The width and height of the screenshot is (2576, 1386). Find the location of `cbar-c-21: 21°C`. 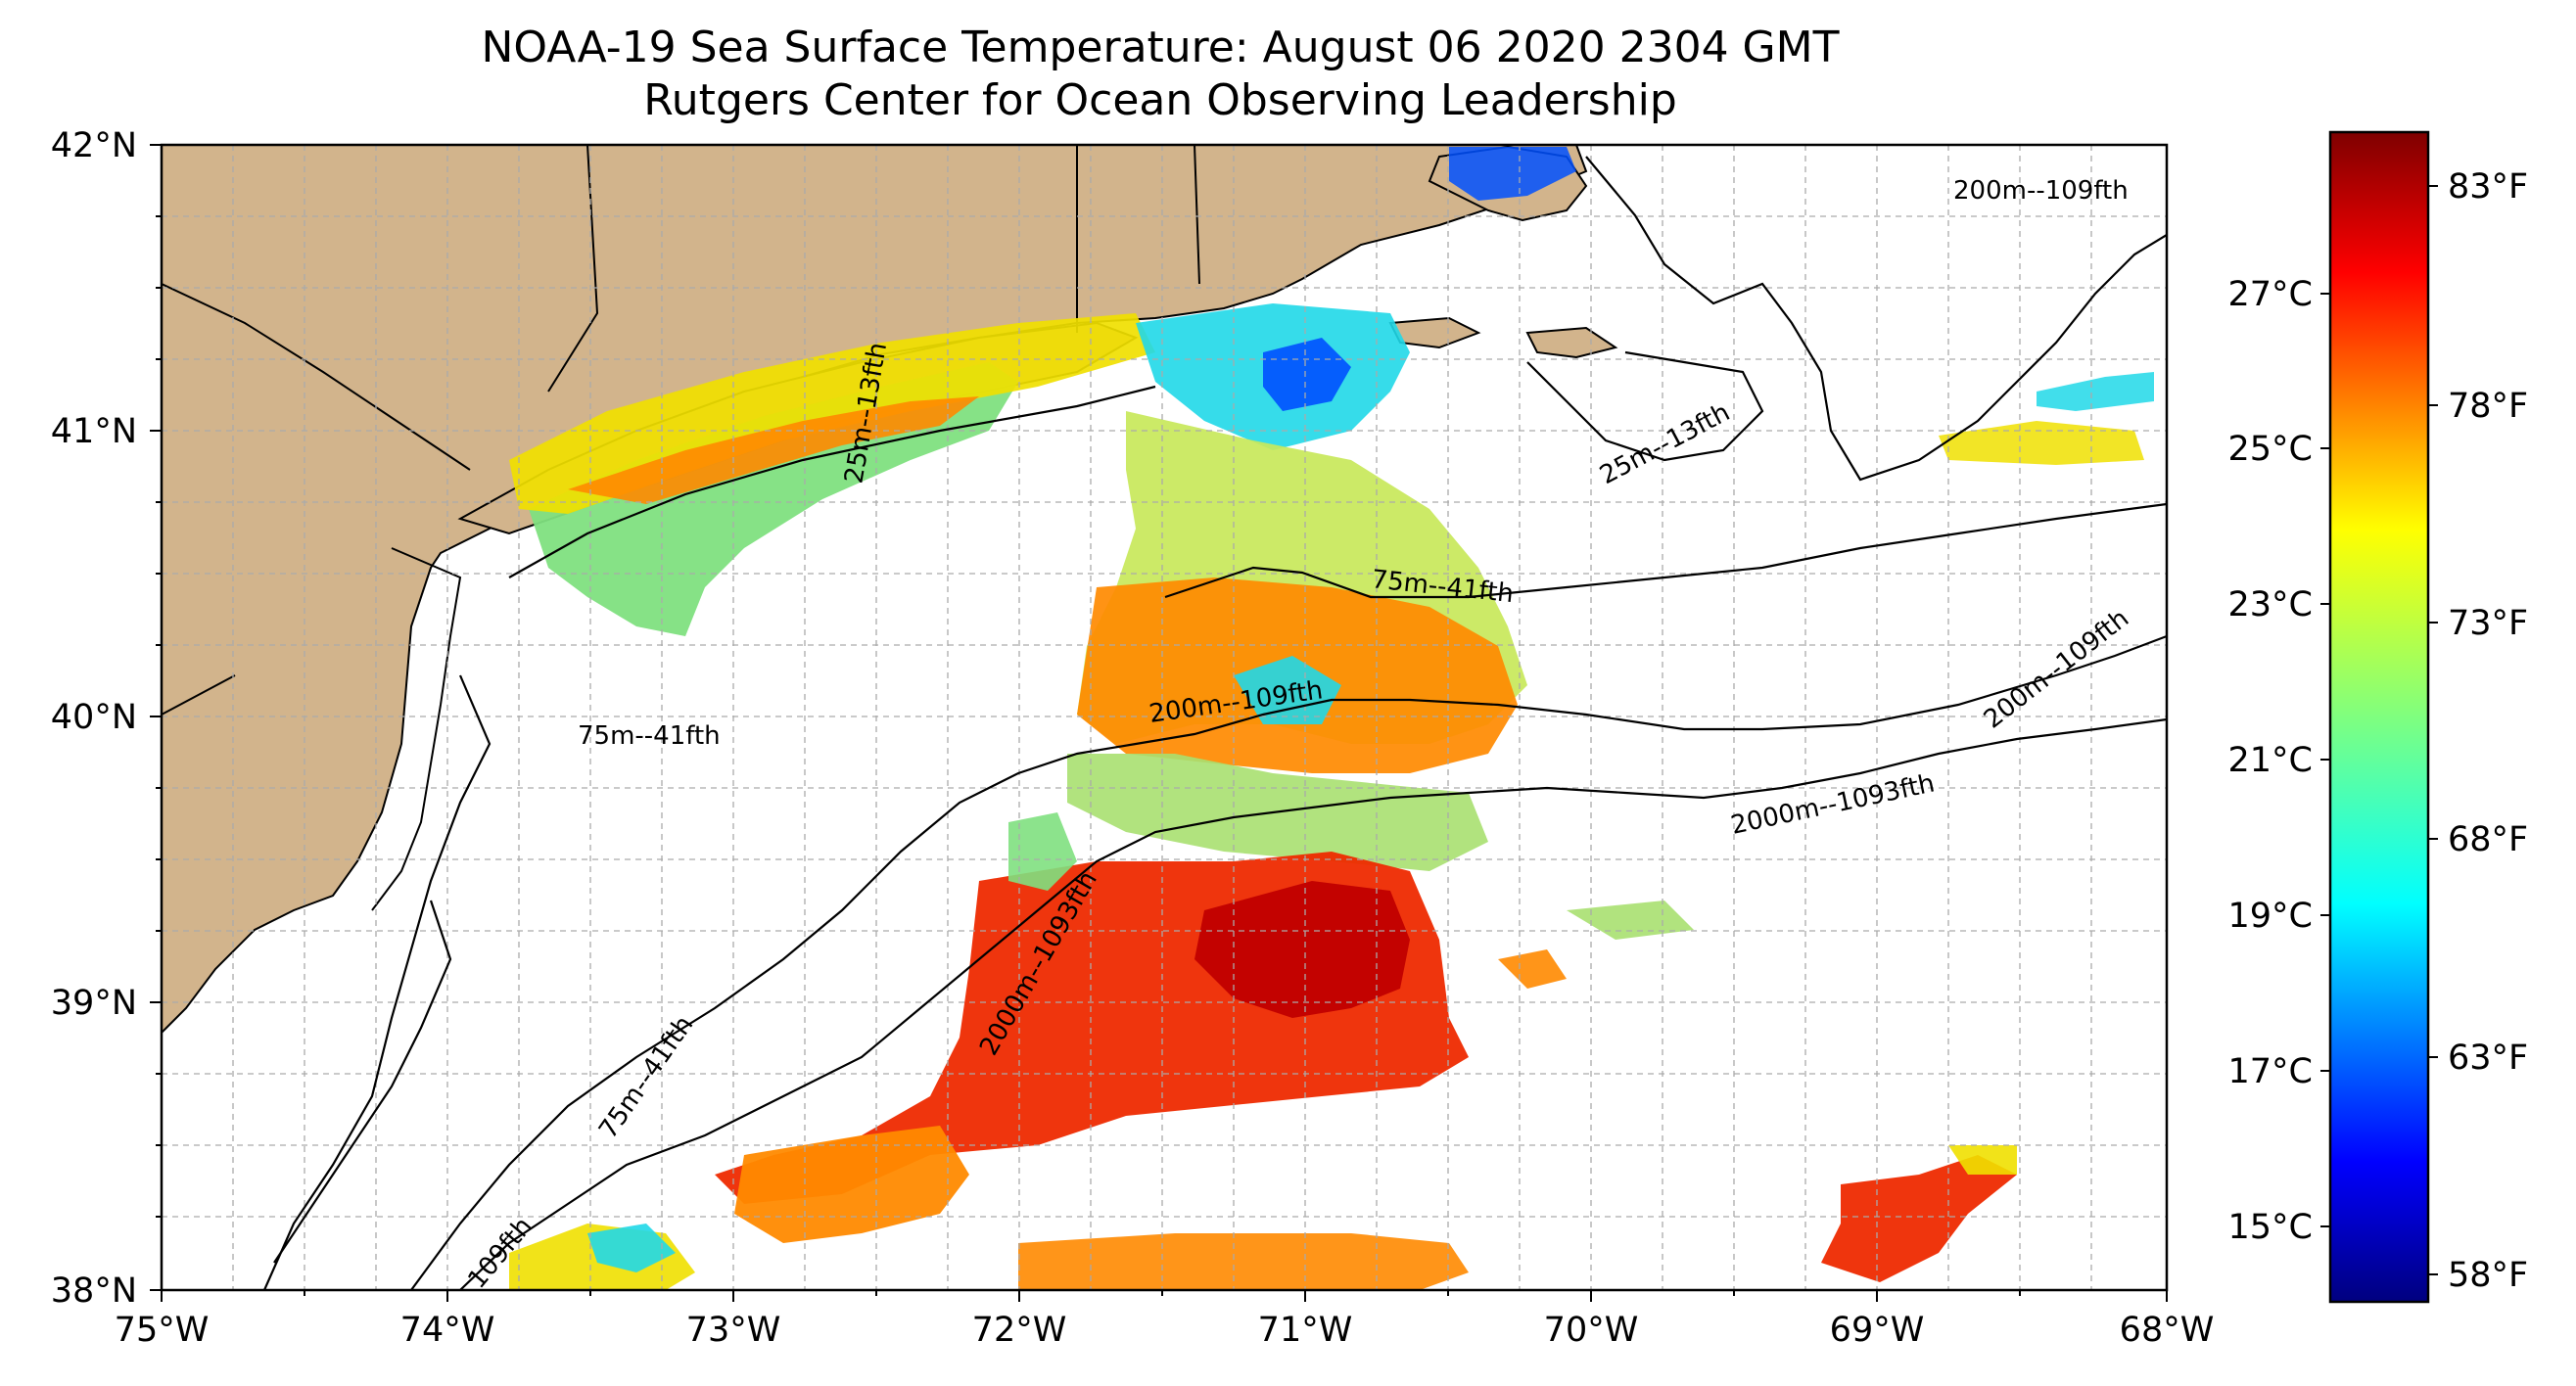

cbar-c-21: 21°C is located at coordinates (2270, 760).